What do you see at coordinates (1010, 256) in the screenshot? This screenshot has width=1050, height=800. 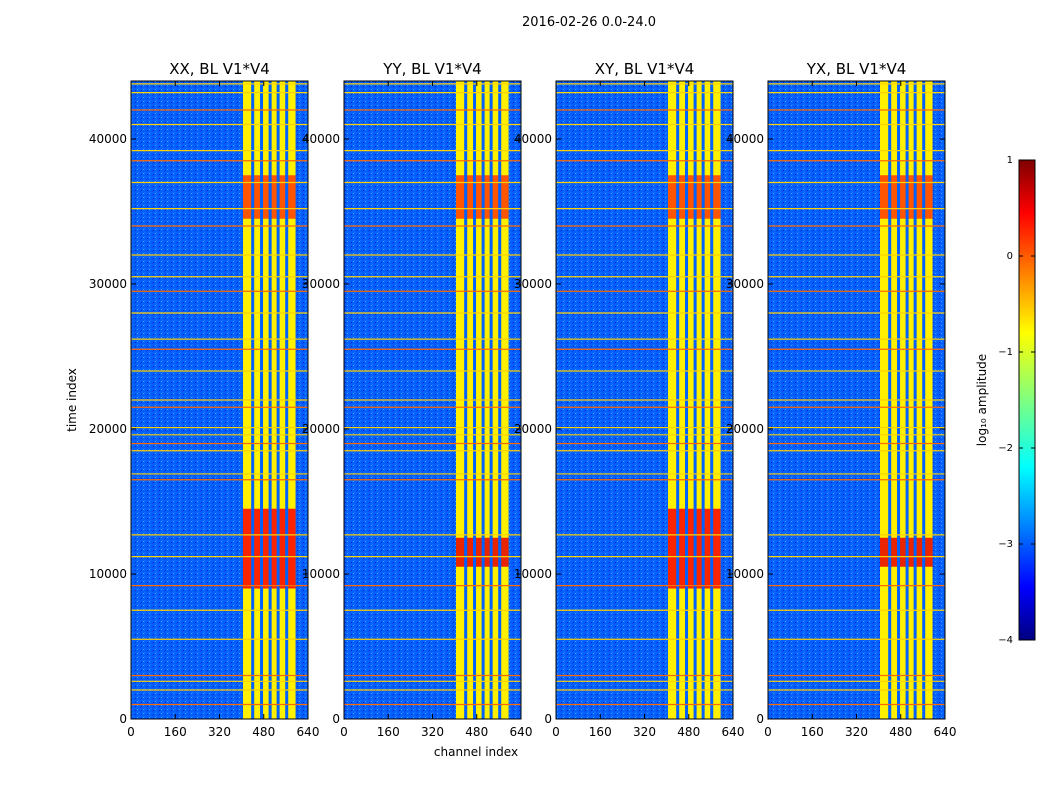 I see `colorbar-tick-label: 0` at bounding box center [1010, 256].